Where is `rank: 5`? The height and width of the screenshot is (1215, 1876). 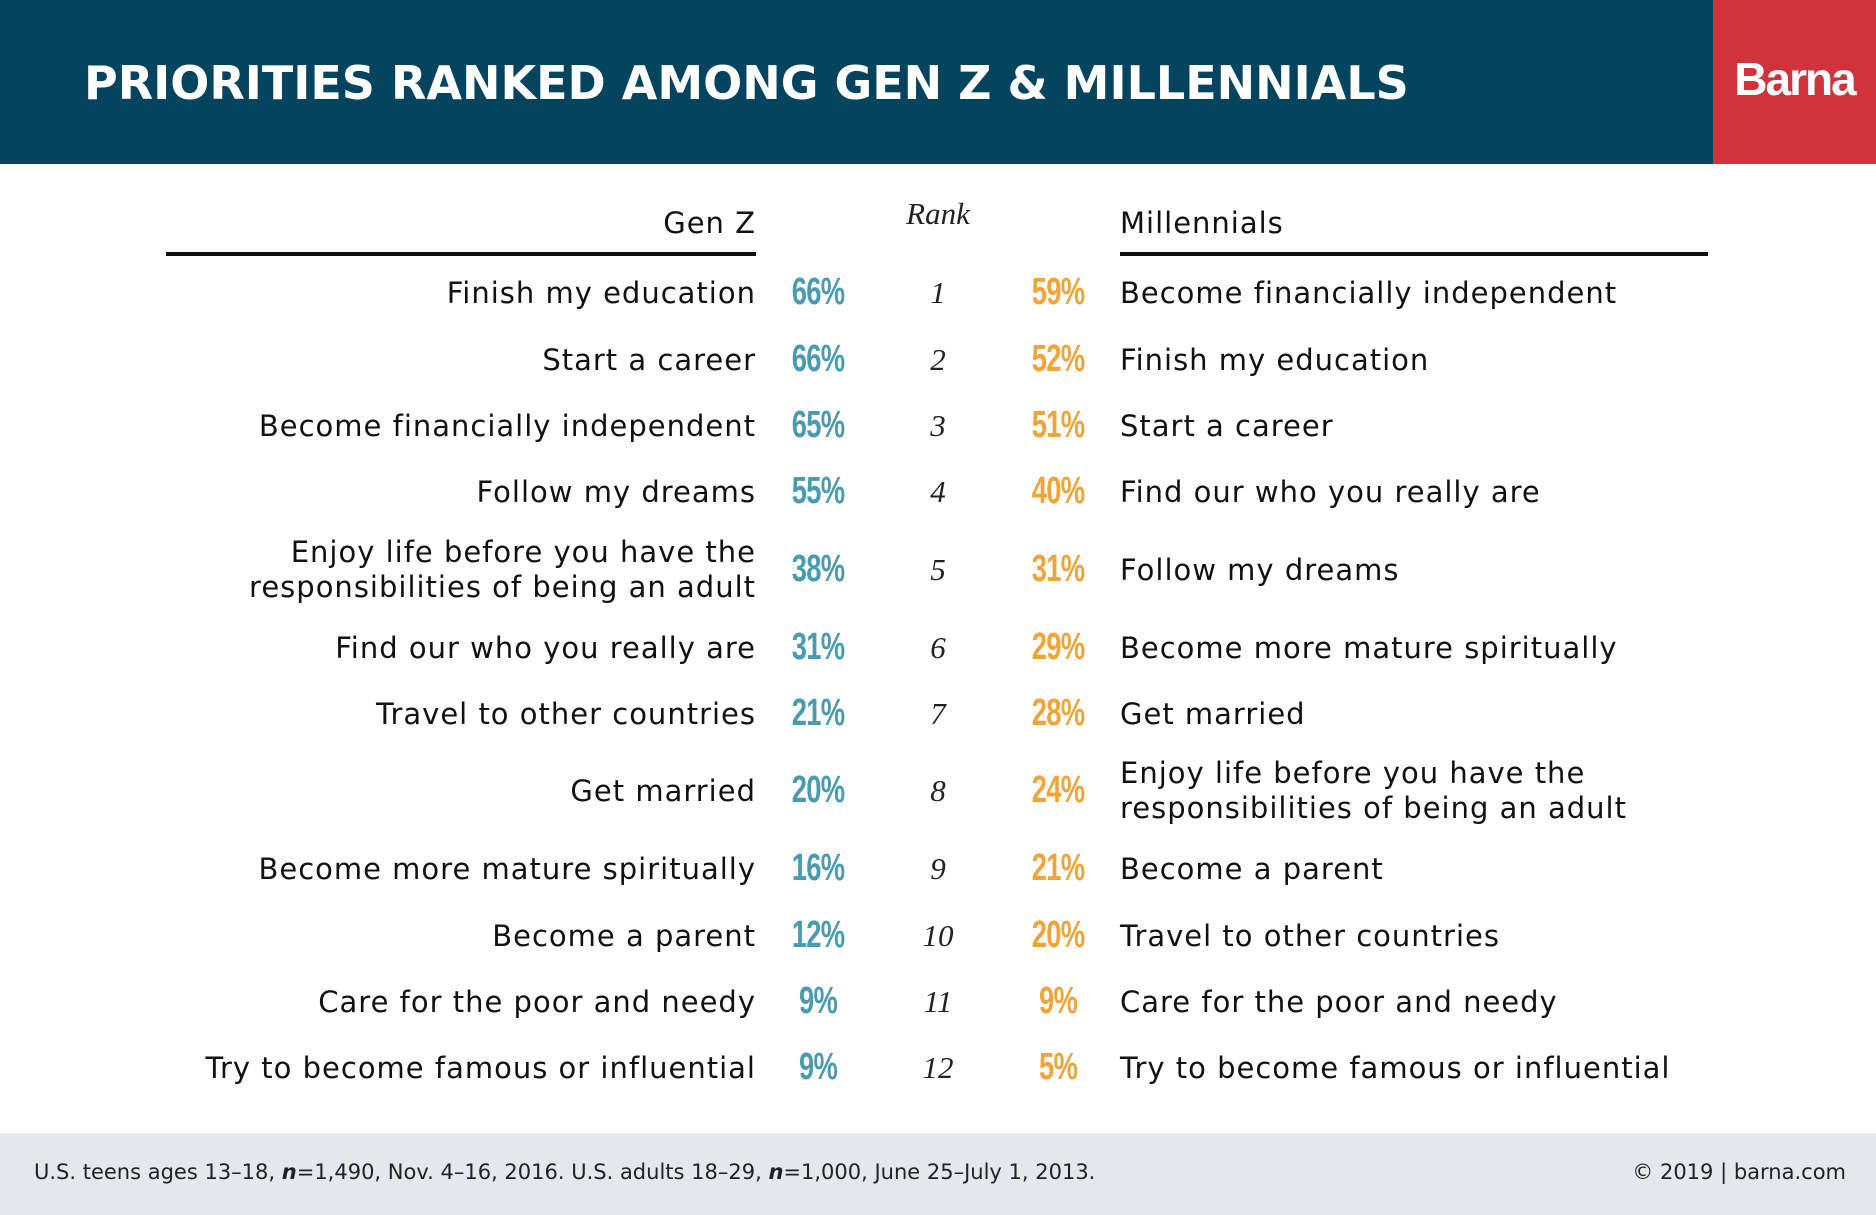
rank: 5 is located at coordinates (938, 569).